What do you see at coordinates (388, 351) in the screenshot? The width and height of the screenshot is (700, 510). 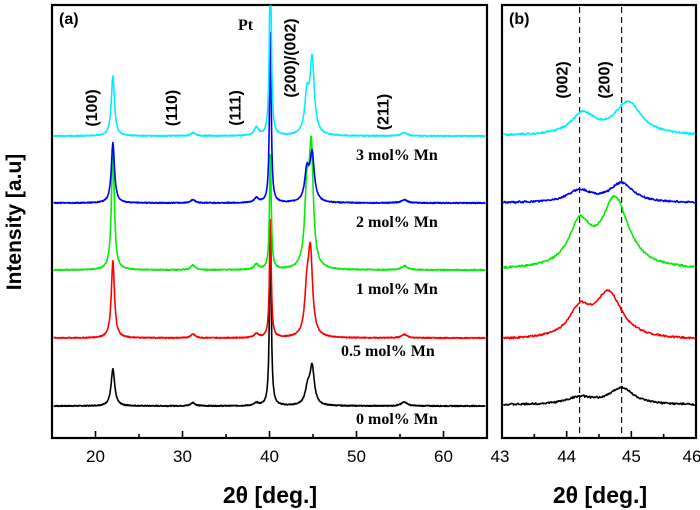 I see `series-label-0-5-mol-mn: 0.5 mol% Mn` at bounding box center [388, 351].